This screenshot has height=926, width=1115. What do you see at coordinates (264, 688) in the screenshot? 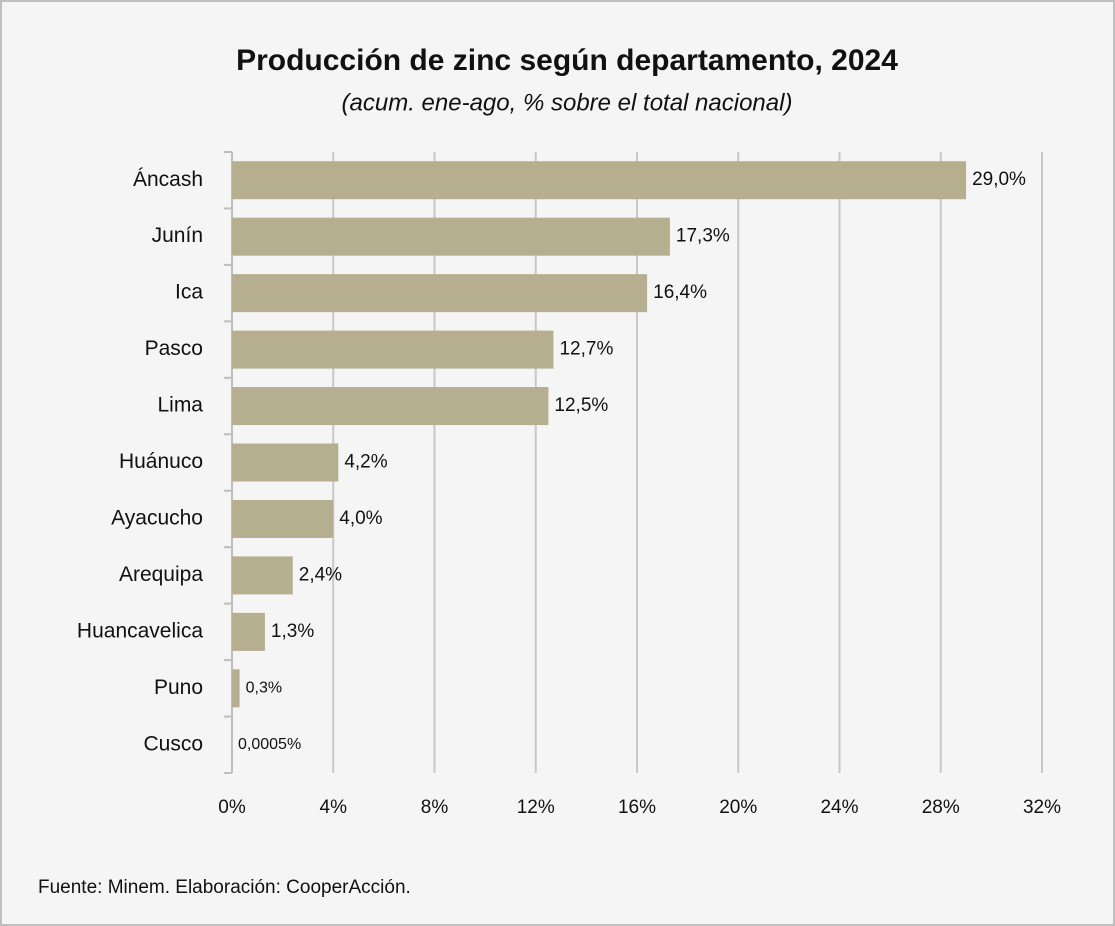
I see `value-label: 0,3%` at bounding box center [264, 688].